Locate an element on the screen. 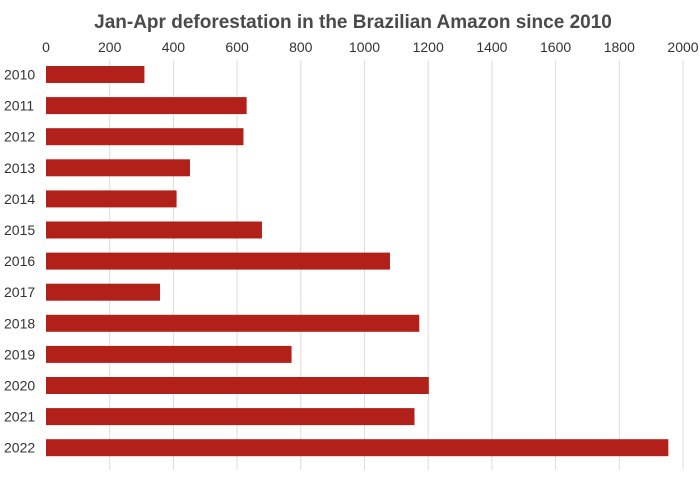 The height and width of the screenshot is (477, 700). category-label-2016: 2016 is located at coordinates (19, 261).